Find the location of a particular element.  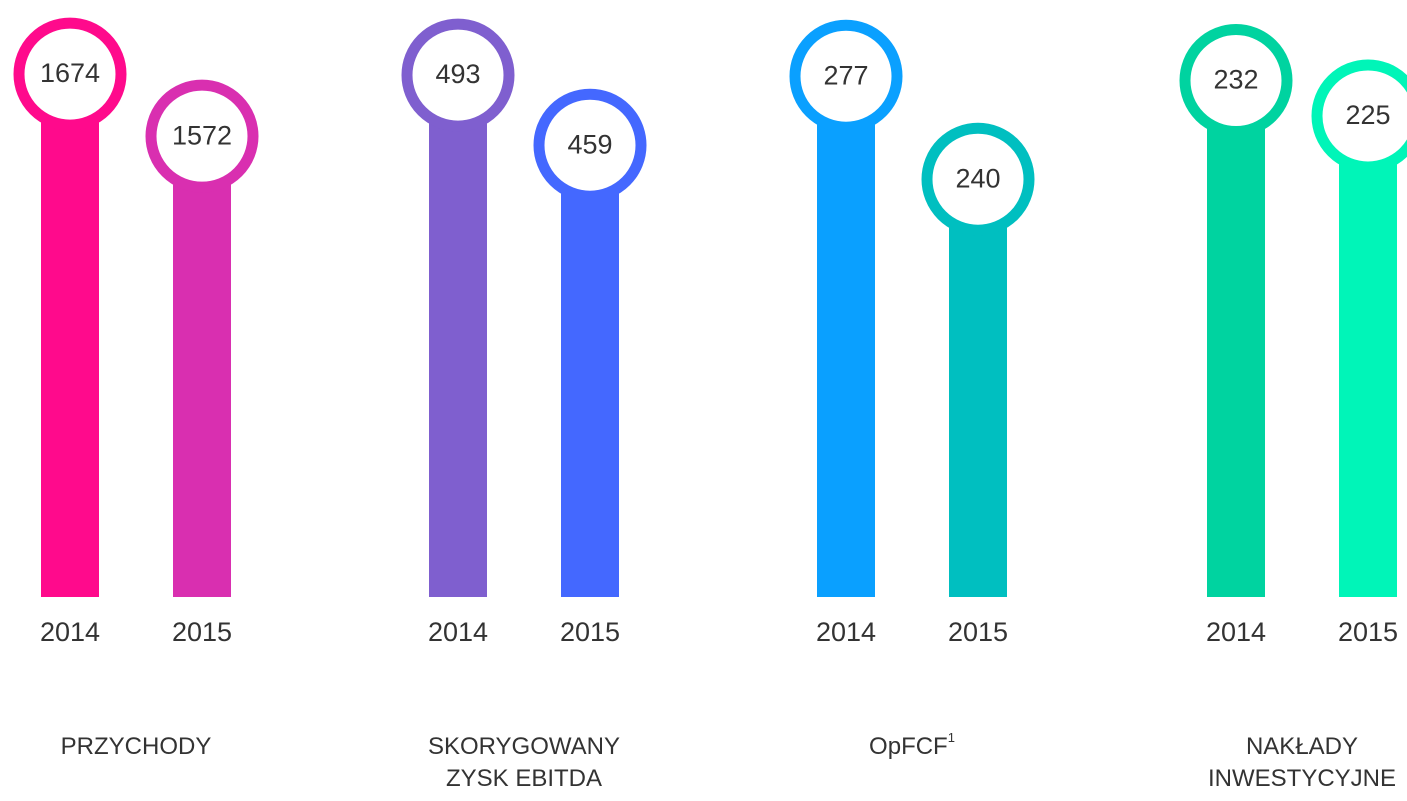

group-title: OpFCF1 is located at coordinates (912, 745).